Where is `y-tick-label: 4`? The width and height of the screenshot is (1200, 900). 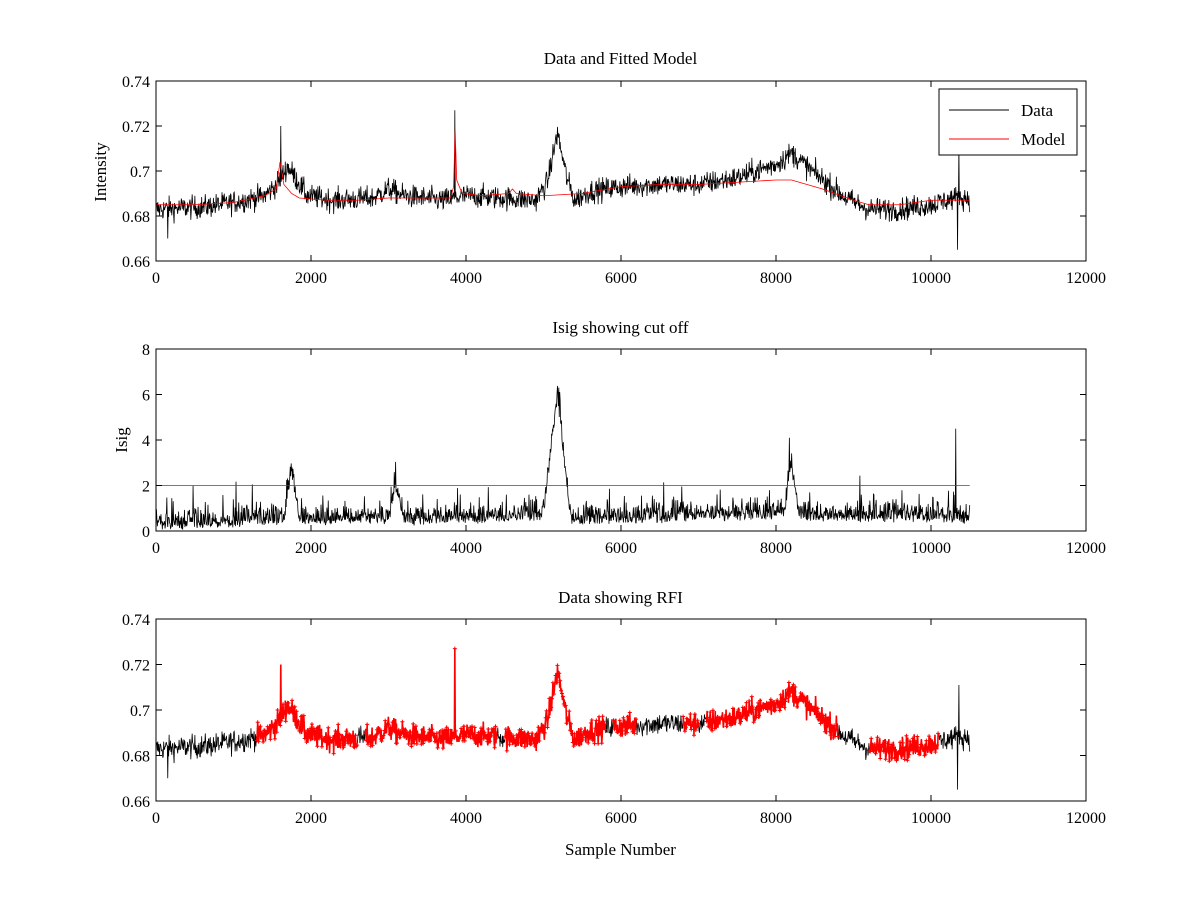
y-tick-label: 4 is located at coordinates (146, 441).